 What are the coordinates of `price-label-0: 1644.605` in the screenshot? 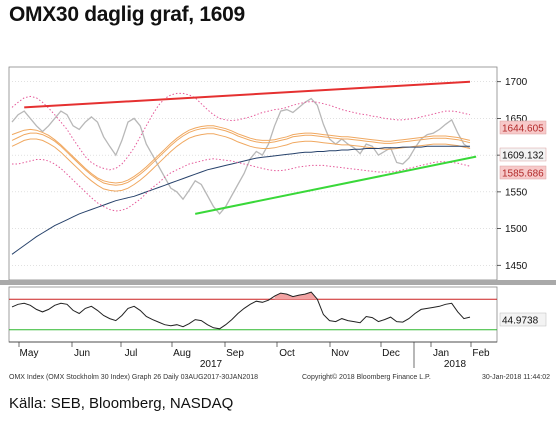 It's located at (523, 129).